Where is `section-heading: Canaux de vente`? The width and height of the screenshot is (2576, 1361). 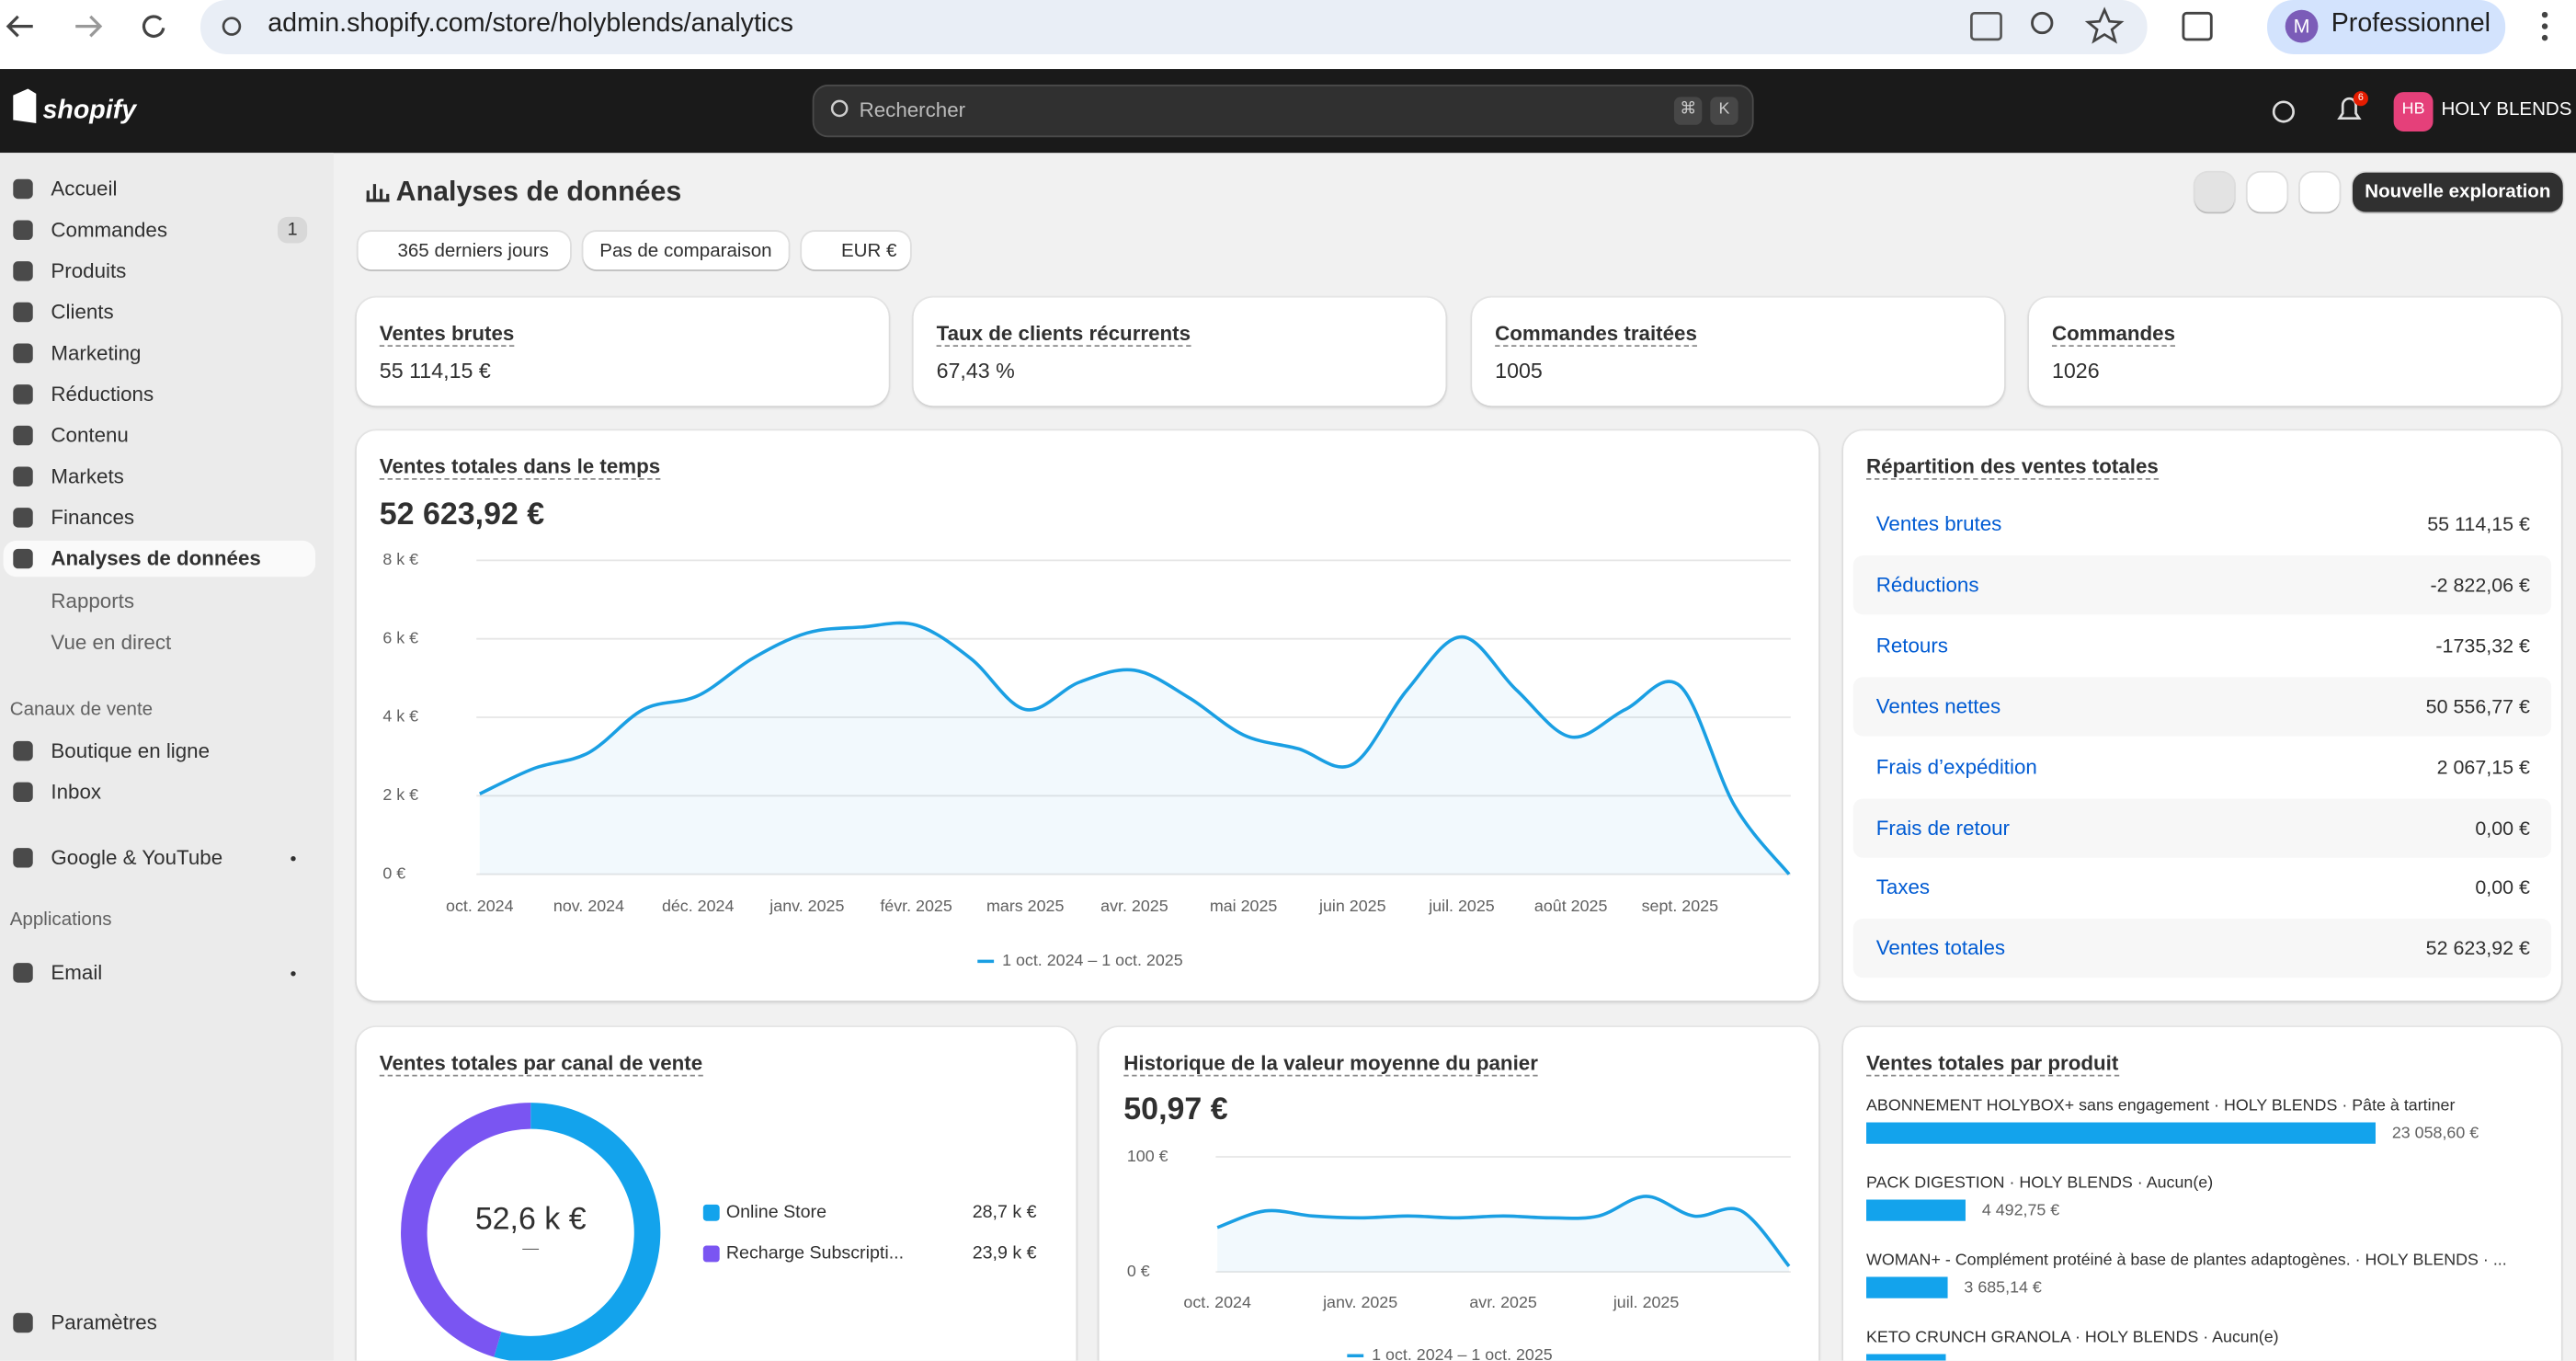 section-heading: Canaux de vente is located at coordinates (81, 710).